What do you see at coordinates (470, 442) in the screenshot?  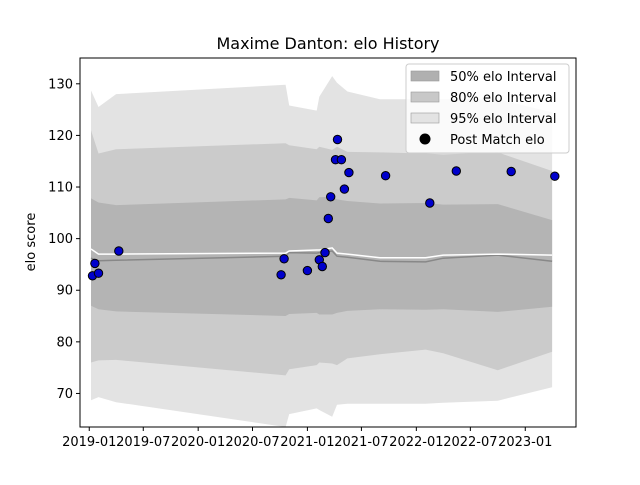 I see `x-tick-label-8: 2022-07` at bounding box center [470, 442].